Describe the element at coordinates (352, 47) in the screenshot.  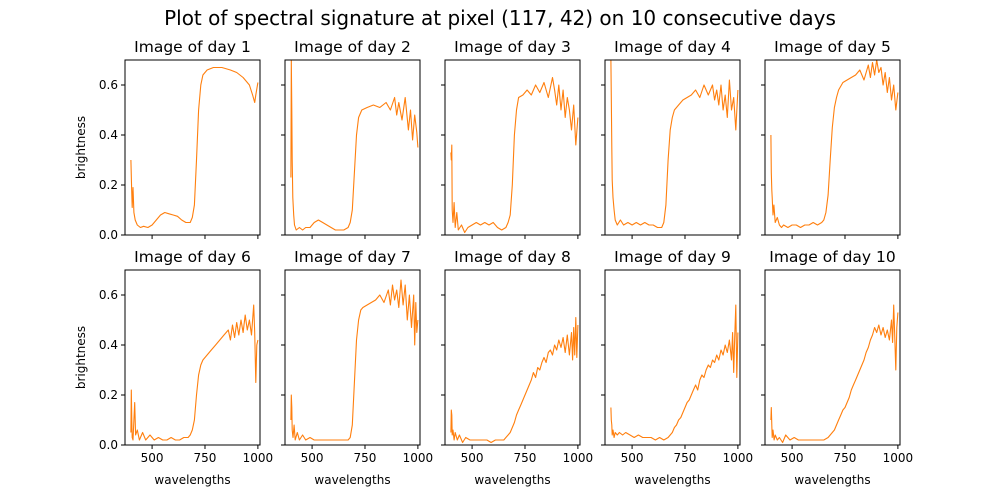
I see `panel-title: Image of day 2` at that location.